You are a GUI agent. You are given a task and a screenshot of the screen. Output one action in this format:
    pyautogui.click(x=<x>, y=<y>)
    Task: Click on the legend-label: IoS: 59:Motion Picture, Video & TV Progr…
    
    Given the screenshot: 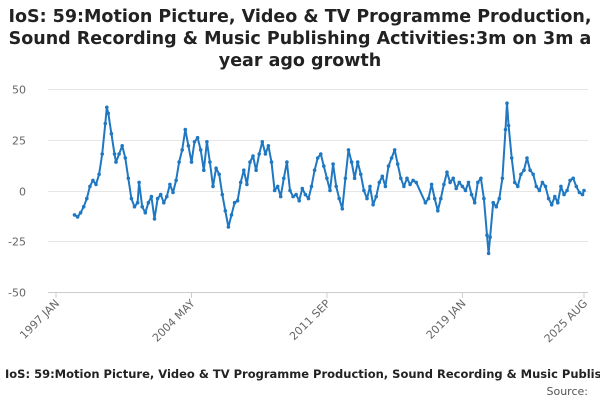 What is the action you would take?
    pyautogui.click(x=302, y=374)
    